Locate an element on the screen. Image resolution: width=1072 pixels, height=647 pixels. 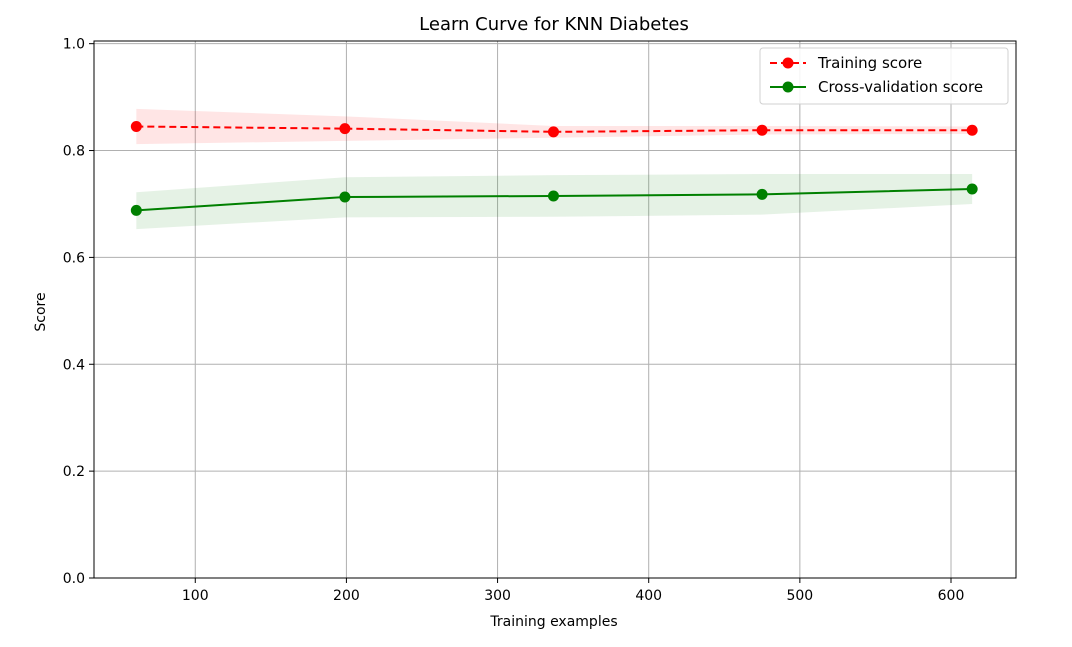
y-tick-label: 0.8 is located at coordinates (74, 152).